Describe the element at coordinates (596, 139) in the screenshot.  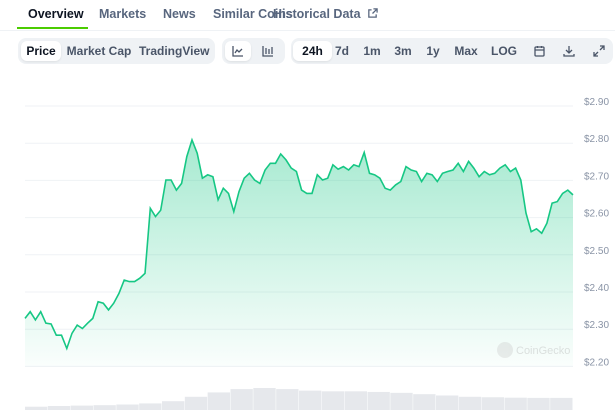
I see `y-tick-label: $2.80` at that location.